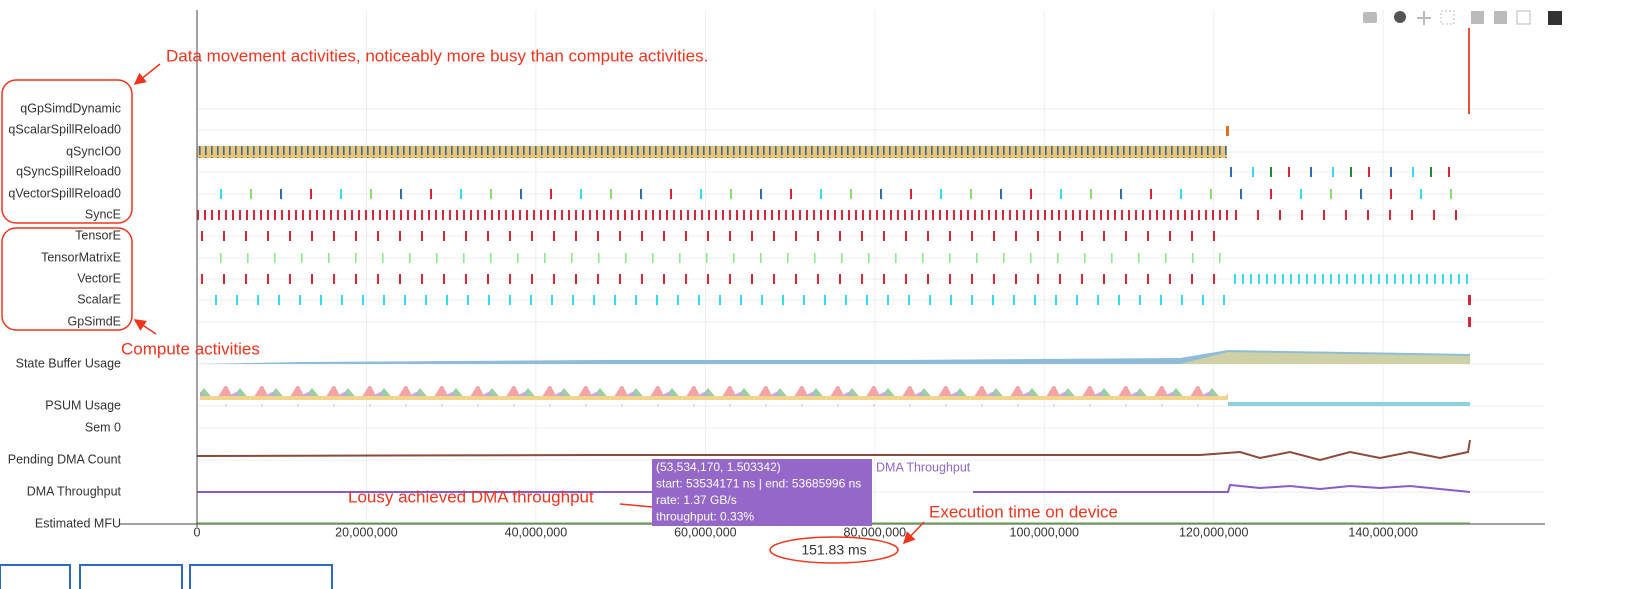  I want to click on annotation: Lousy achieved DMA throughput, so click(471, 496).